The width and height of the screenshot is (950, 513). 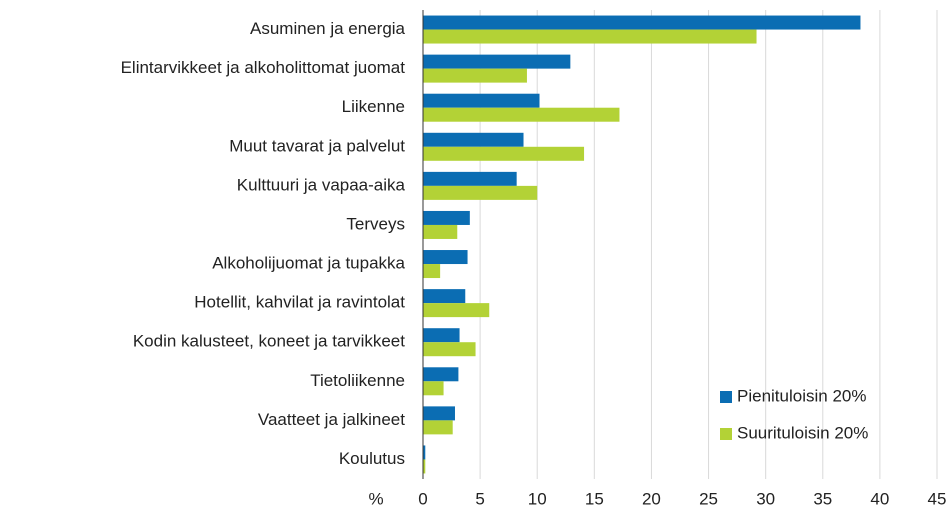 I want to click on x-tick-label: 25, so click(x=708, y=498).